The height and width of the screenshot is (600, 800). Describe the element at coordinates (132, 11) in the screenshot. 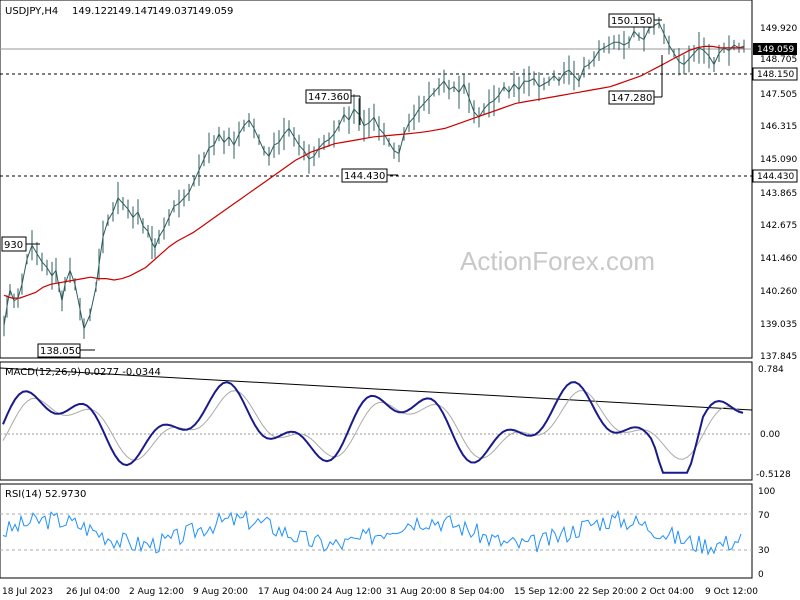

I see `price-header-high: 149.147` at that location.